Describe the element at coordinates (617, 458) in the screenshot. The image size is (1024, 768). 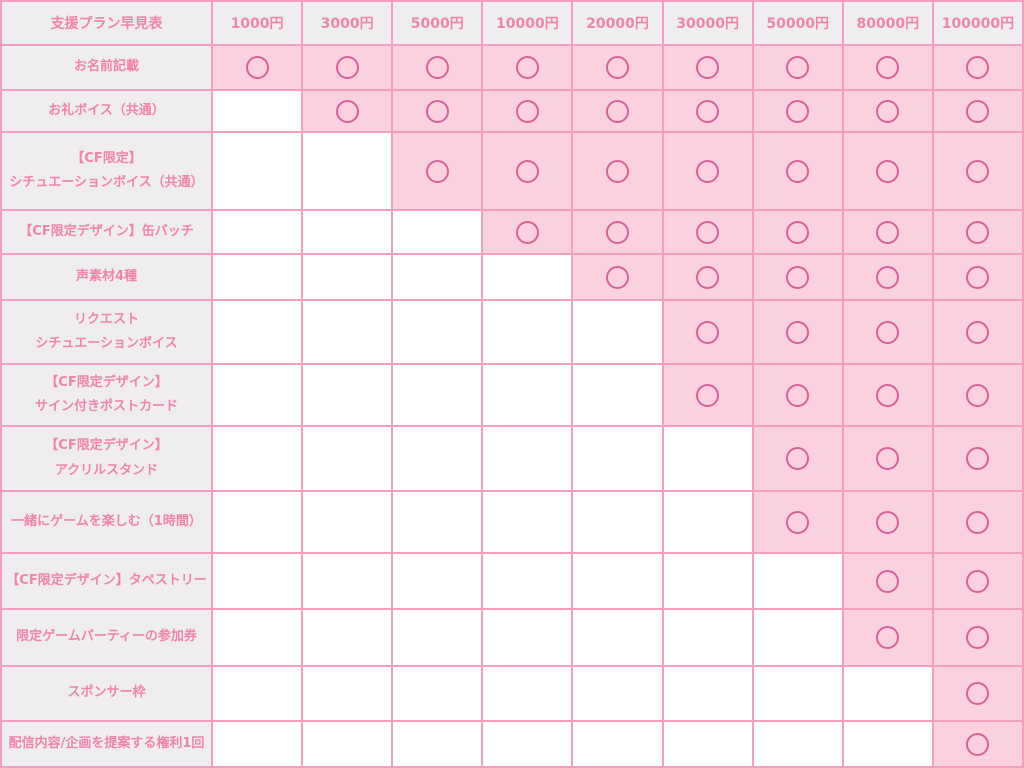
I see `reward-tier-cell-r8-c5` at that location.